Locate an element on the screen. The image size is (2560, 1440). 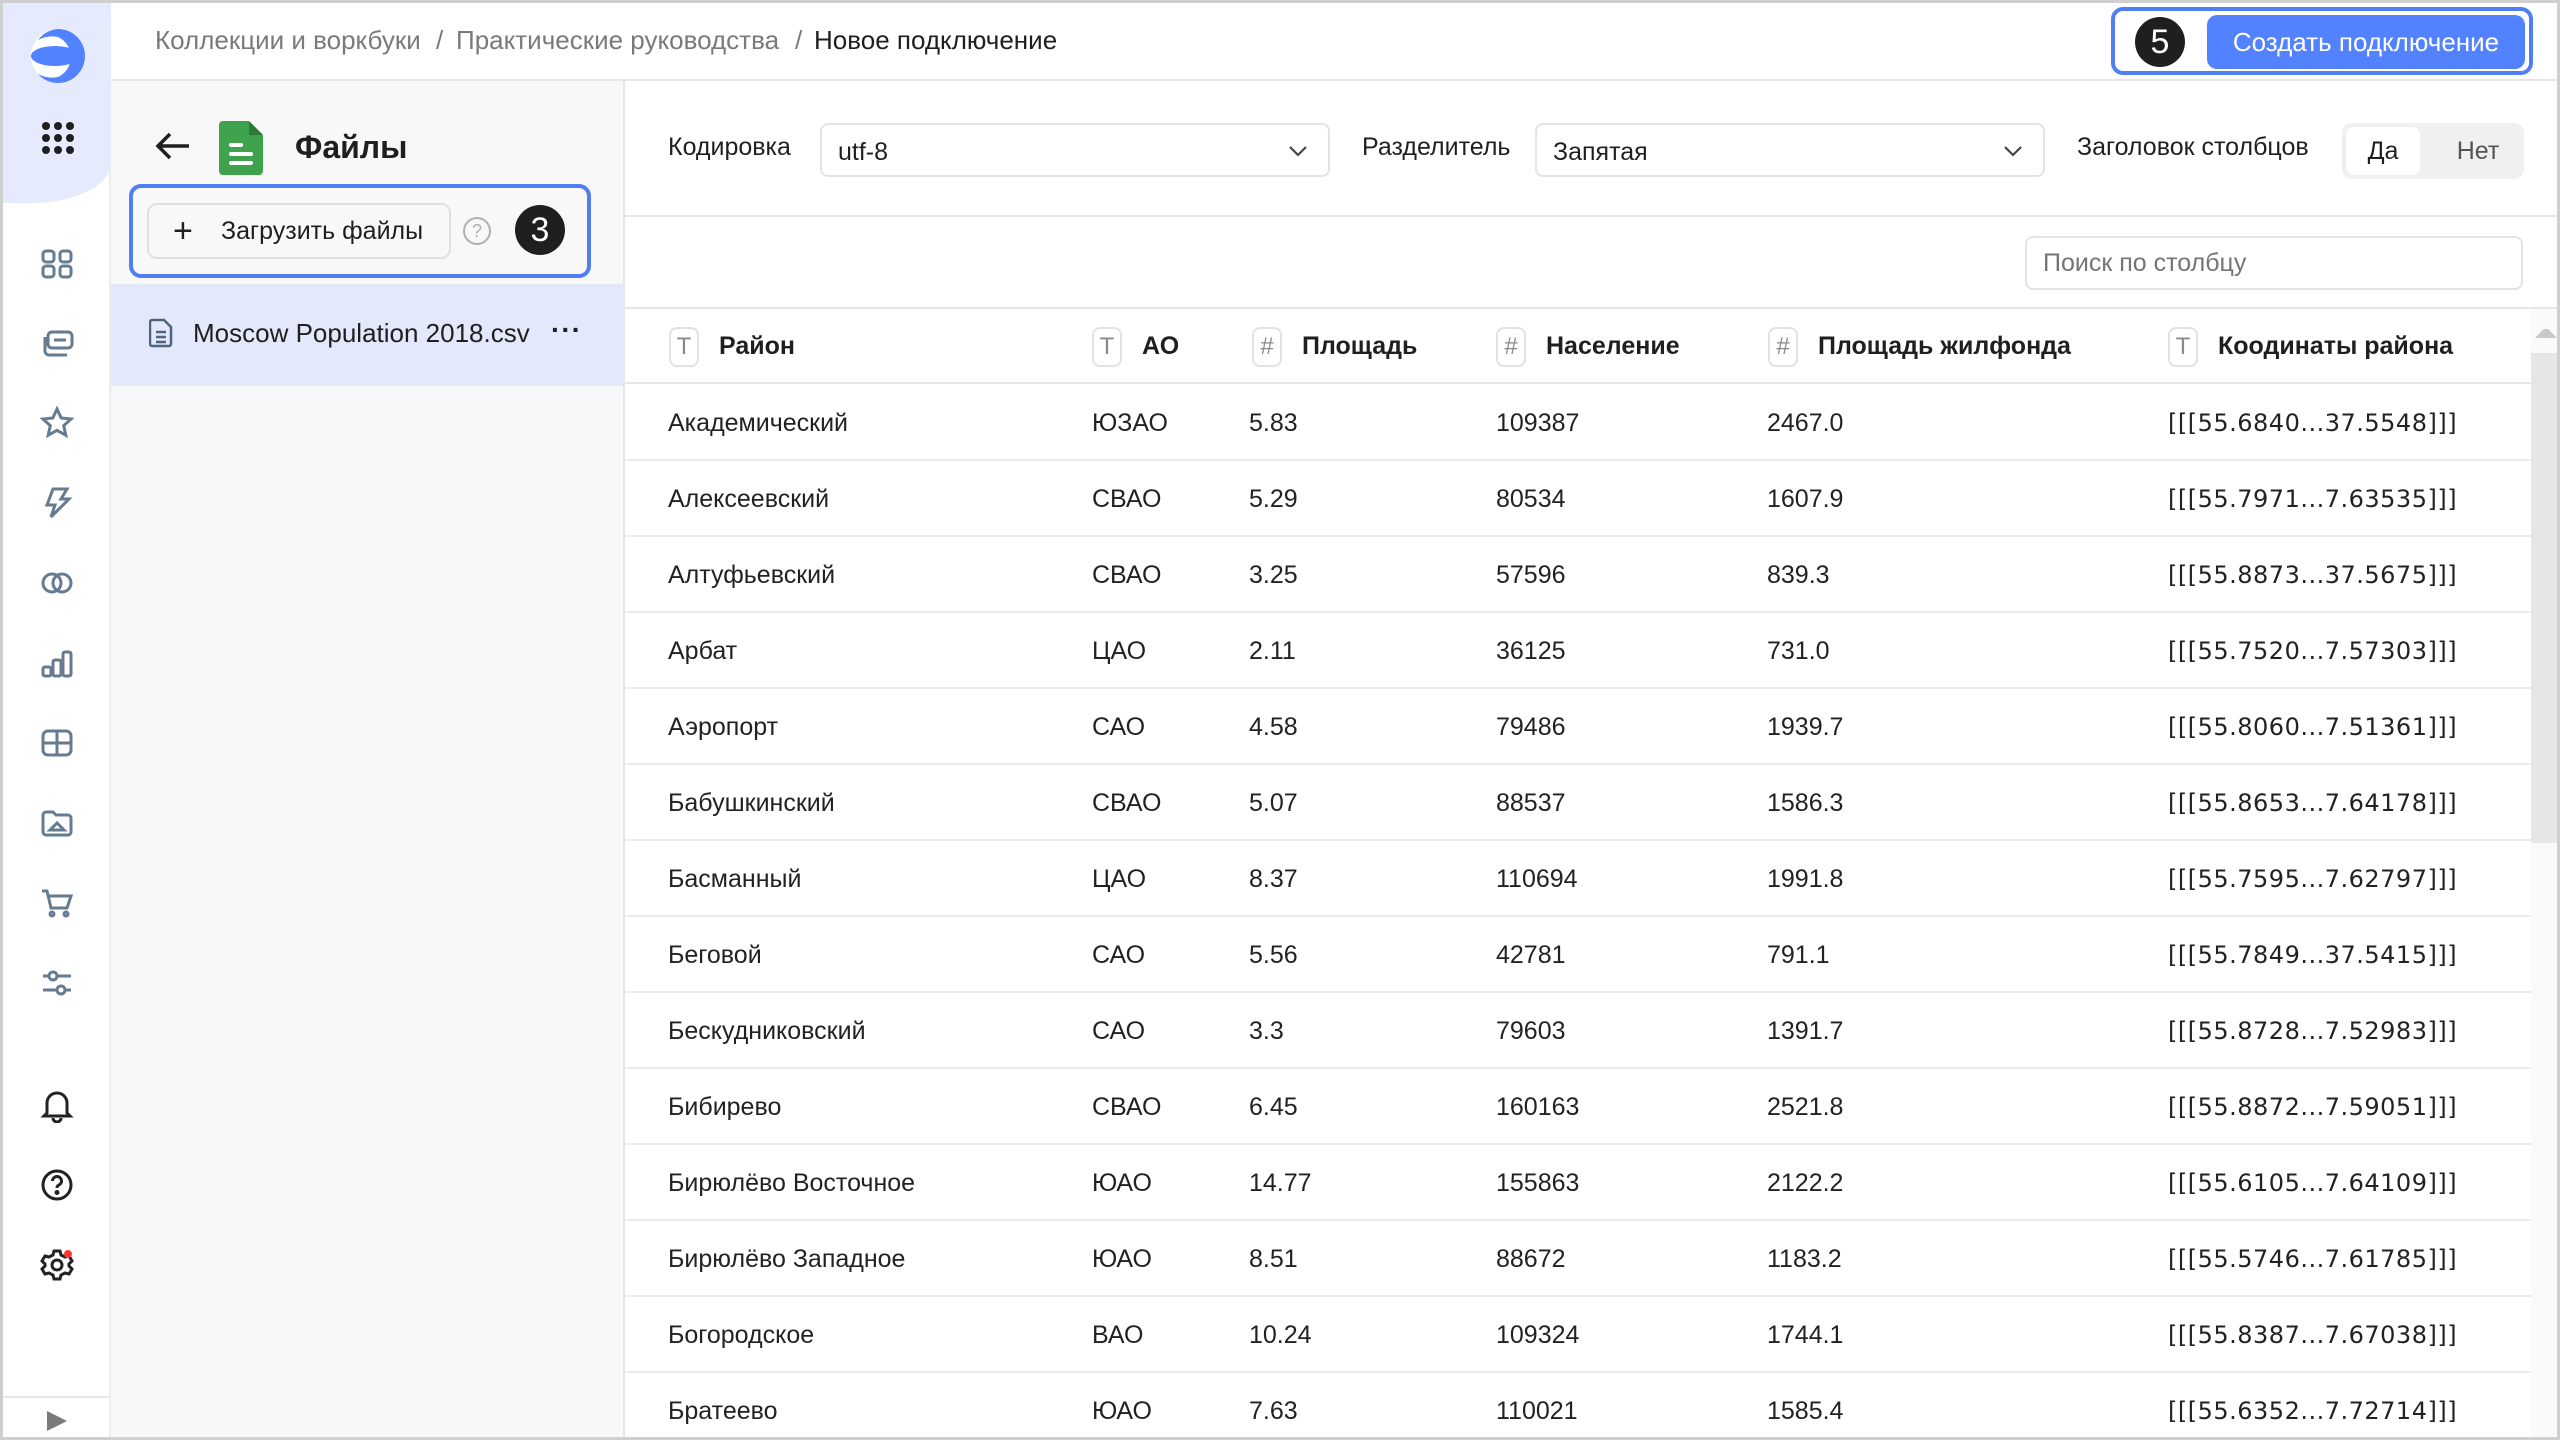
notifications-icon is located at coordinates (57, 1105).